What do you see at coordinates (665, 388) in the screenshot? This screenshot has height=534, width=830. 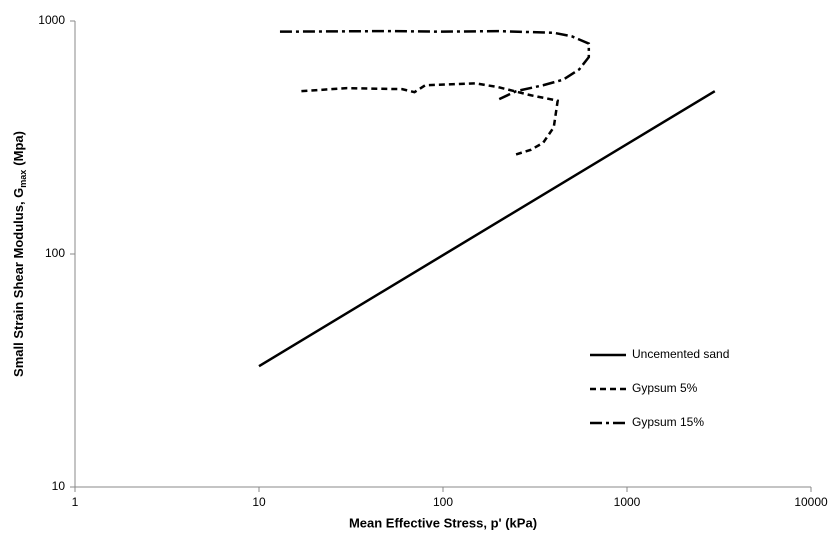 I see `legend-label: Gypsum 5%` at bounding box center [665, 388].